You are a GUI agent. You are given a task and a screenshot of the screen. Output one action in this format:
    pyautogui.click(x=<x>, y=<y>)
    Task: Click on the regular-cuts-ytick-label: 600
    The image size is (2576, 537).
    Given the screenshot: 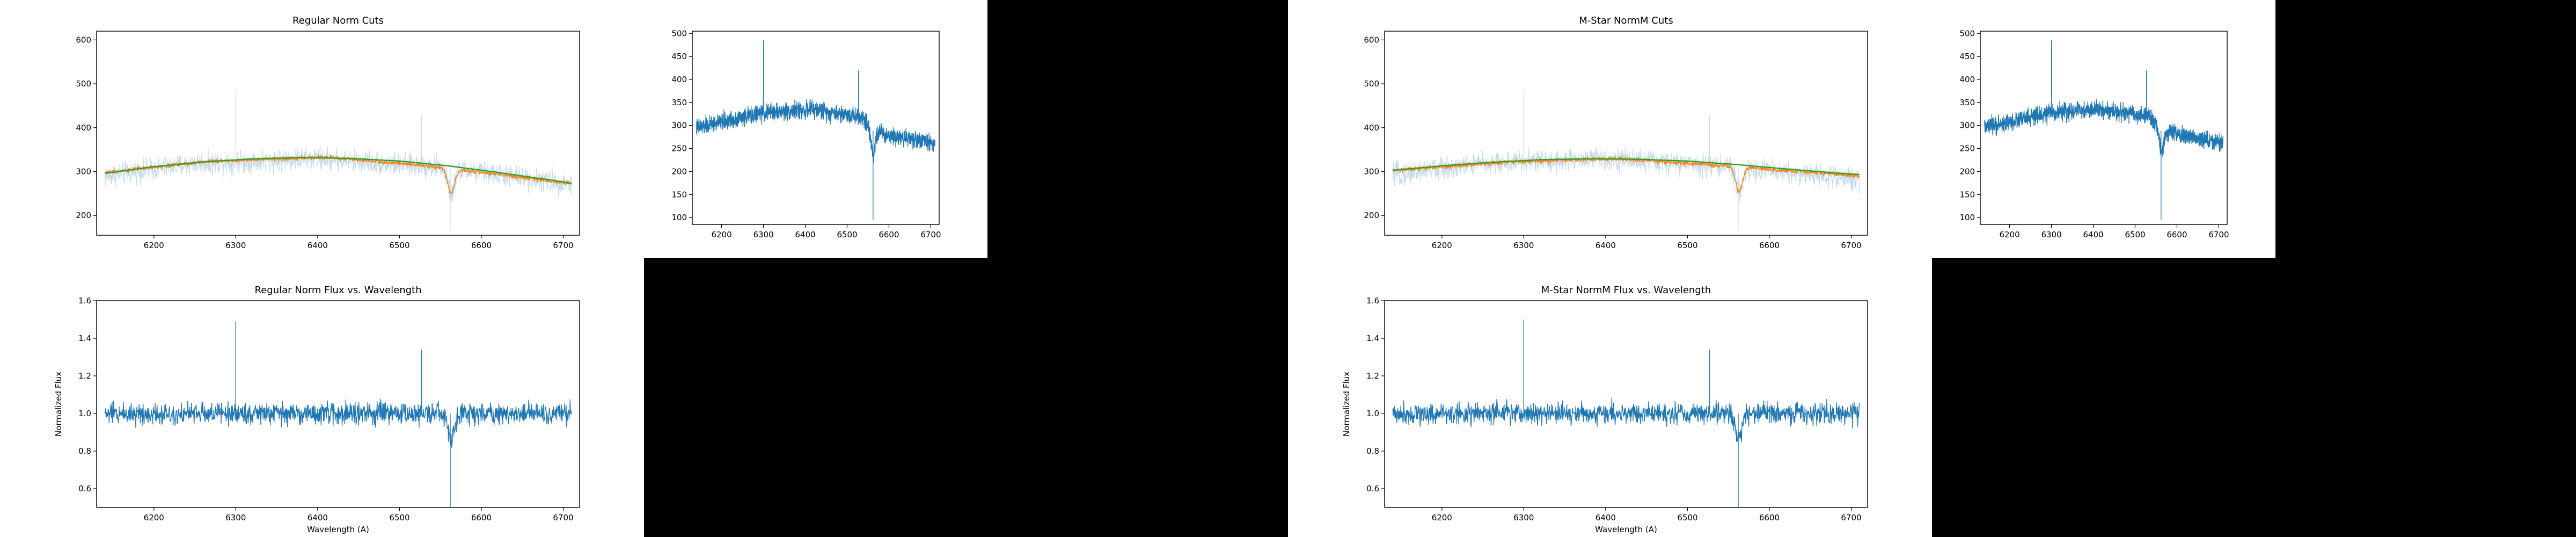 What is the action you would take?
    pyautogui.click(x=83, y=40)
    